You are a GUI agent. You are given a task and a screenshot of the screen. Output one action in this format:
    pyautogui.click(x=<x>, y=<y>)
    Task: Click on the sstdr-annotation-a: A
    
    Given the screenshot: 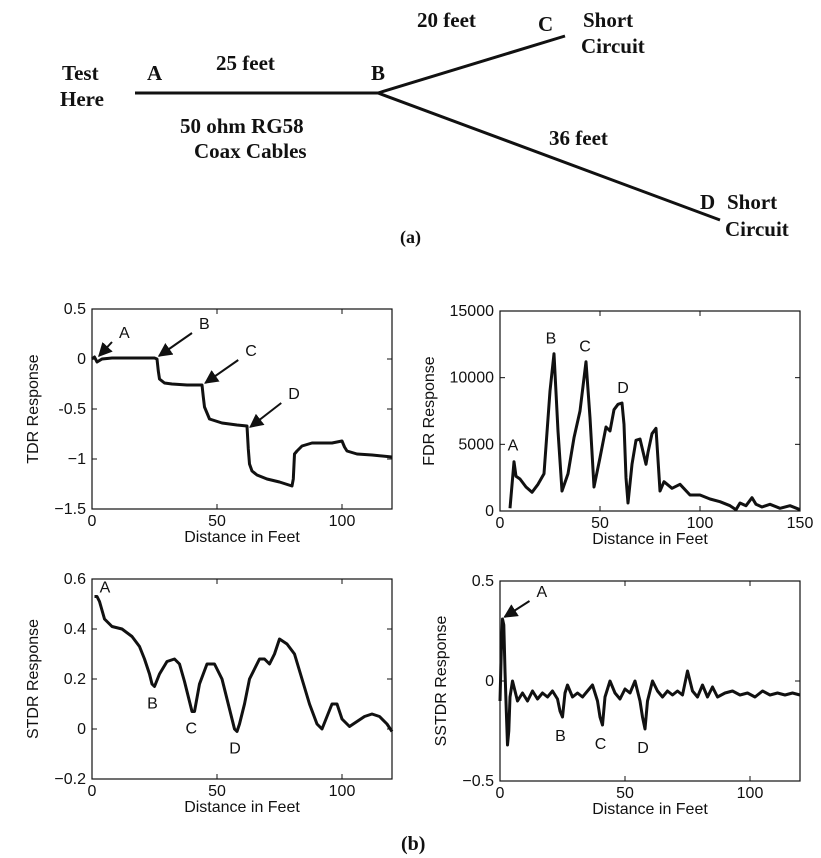 What is the action you would take?
    pyautogui.click(x=542, y=592)
    